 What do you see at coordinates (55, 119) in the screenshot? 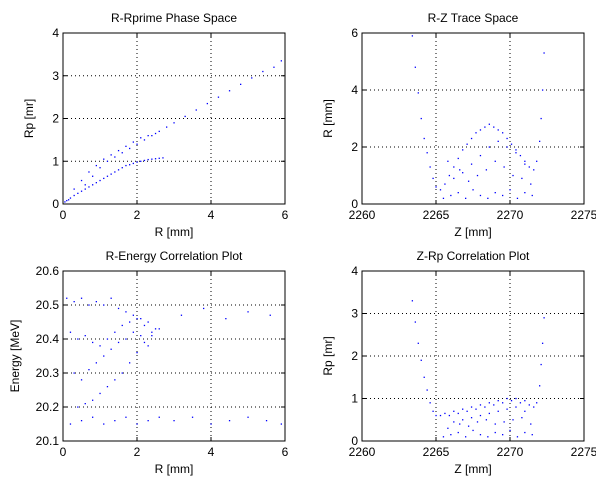
I see `r-rprime-y-tick-label: 2` at bounding box center [55, 119].